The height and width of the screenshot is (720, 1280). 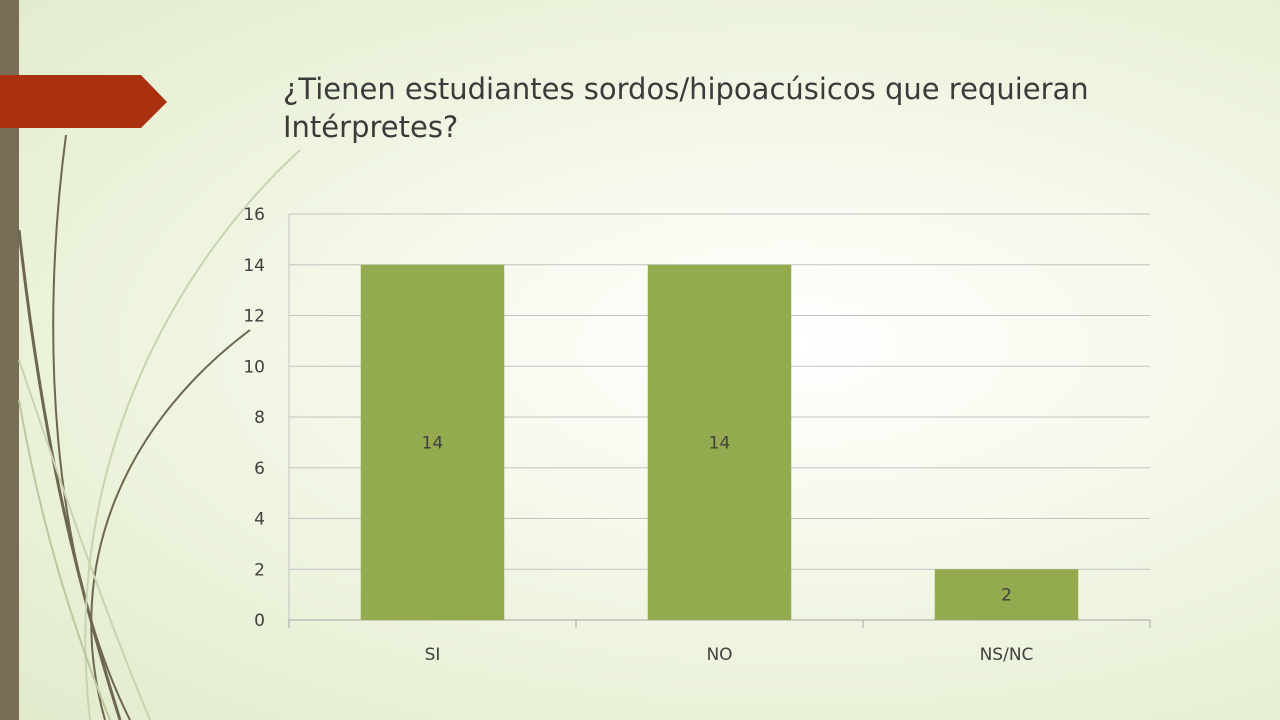 I want to click on y-tick-label: 8, so click(x=259, y=418).